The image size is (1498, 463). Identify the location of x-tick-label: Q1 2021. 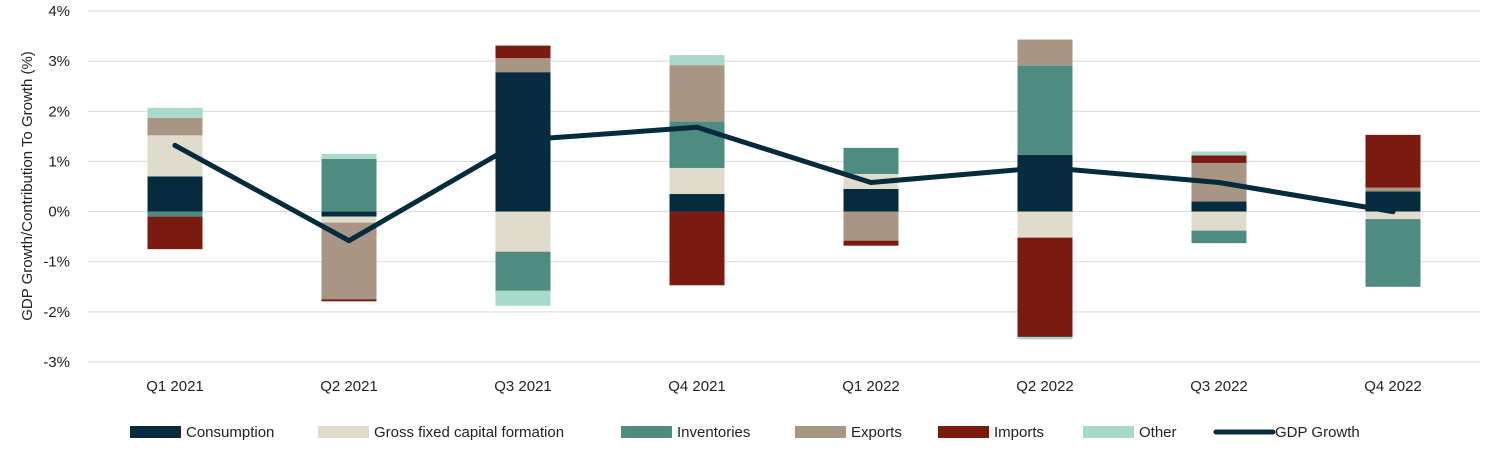
(175, 386).